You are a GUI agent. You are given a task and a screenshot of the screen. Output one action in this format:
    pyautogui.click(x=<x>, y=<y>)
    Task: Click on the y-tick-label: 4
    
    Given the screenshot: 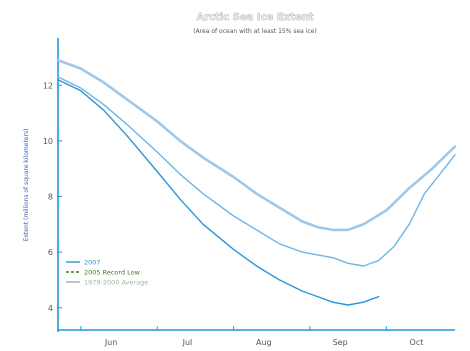 What is the action you would take?
    pyautogui.click(x=50, y=308)
    